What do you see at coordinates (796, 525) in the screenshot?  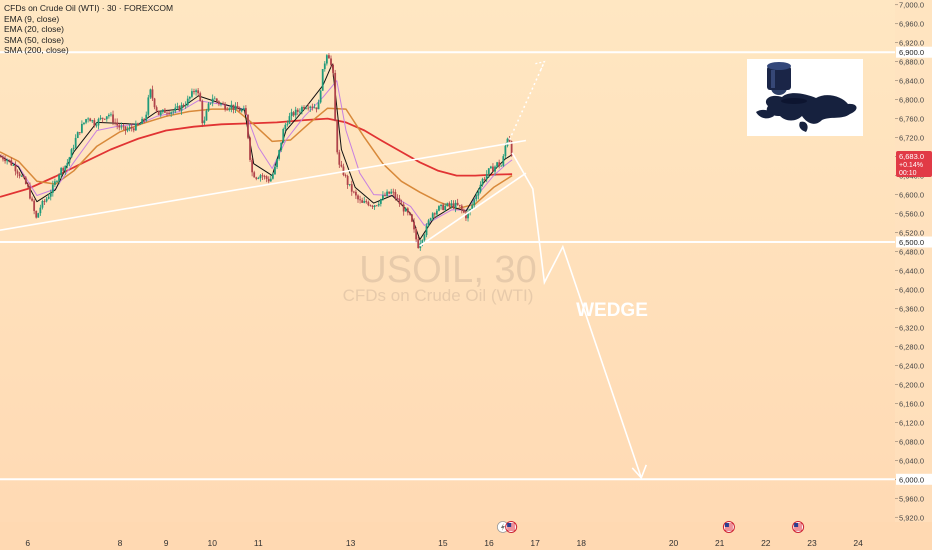 I see `flag-canton` at bounding box center [796, 525].